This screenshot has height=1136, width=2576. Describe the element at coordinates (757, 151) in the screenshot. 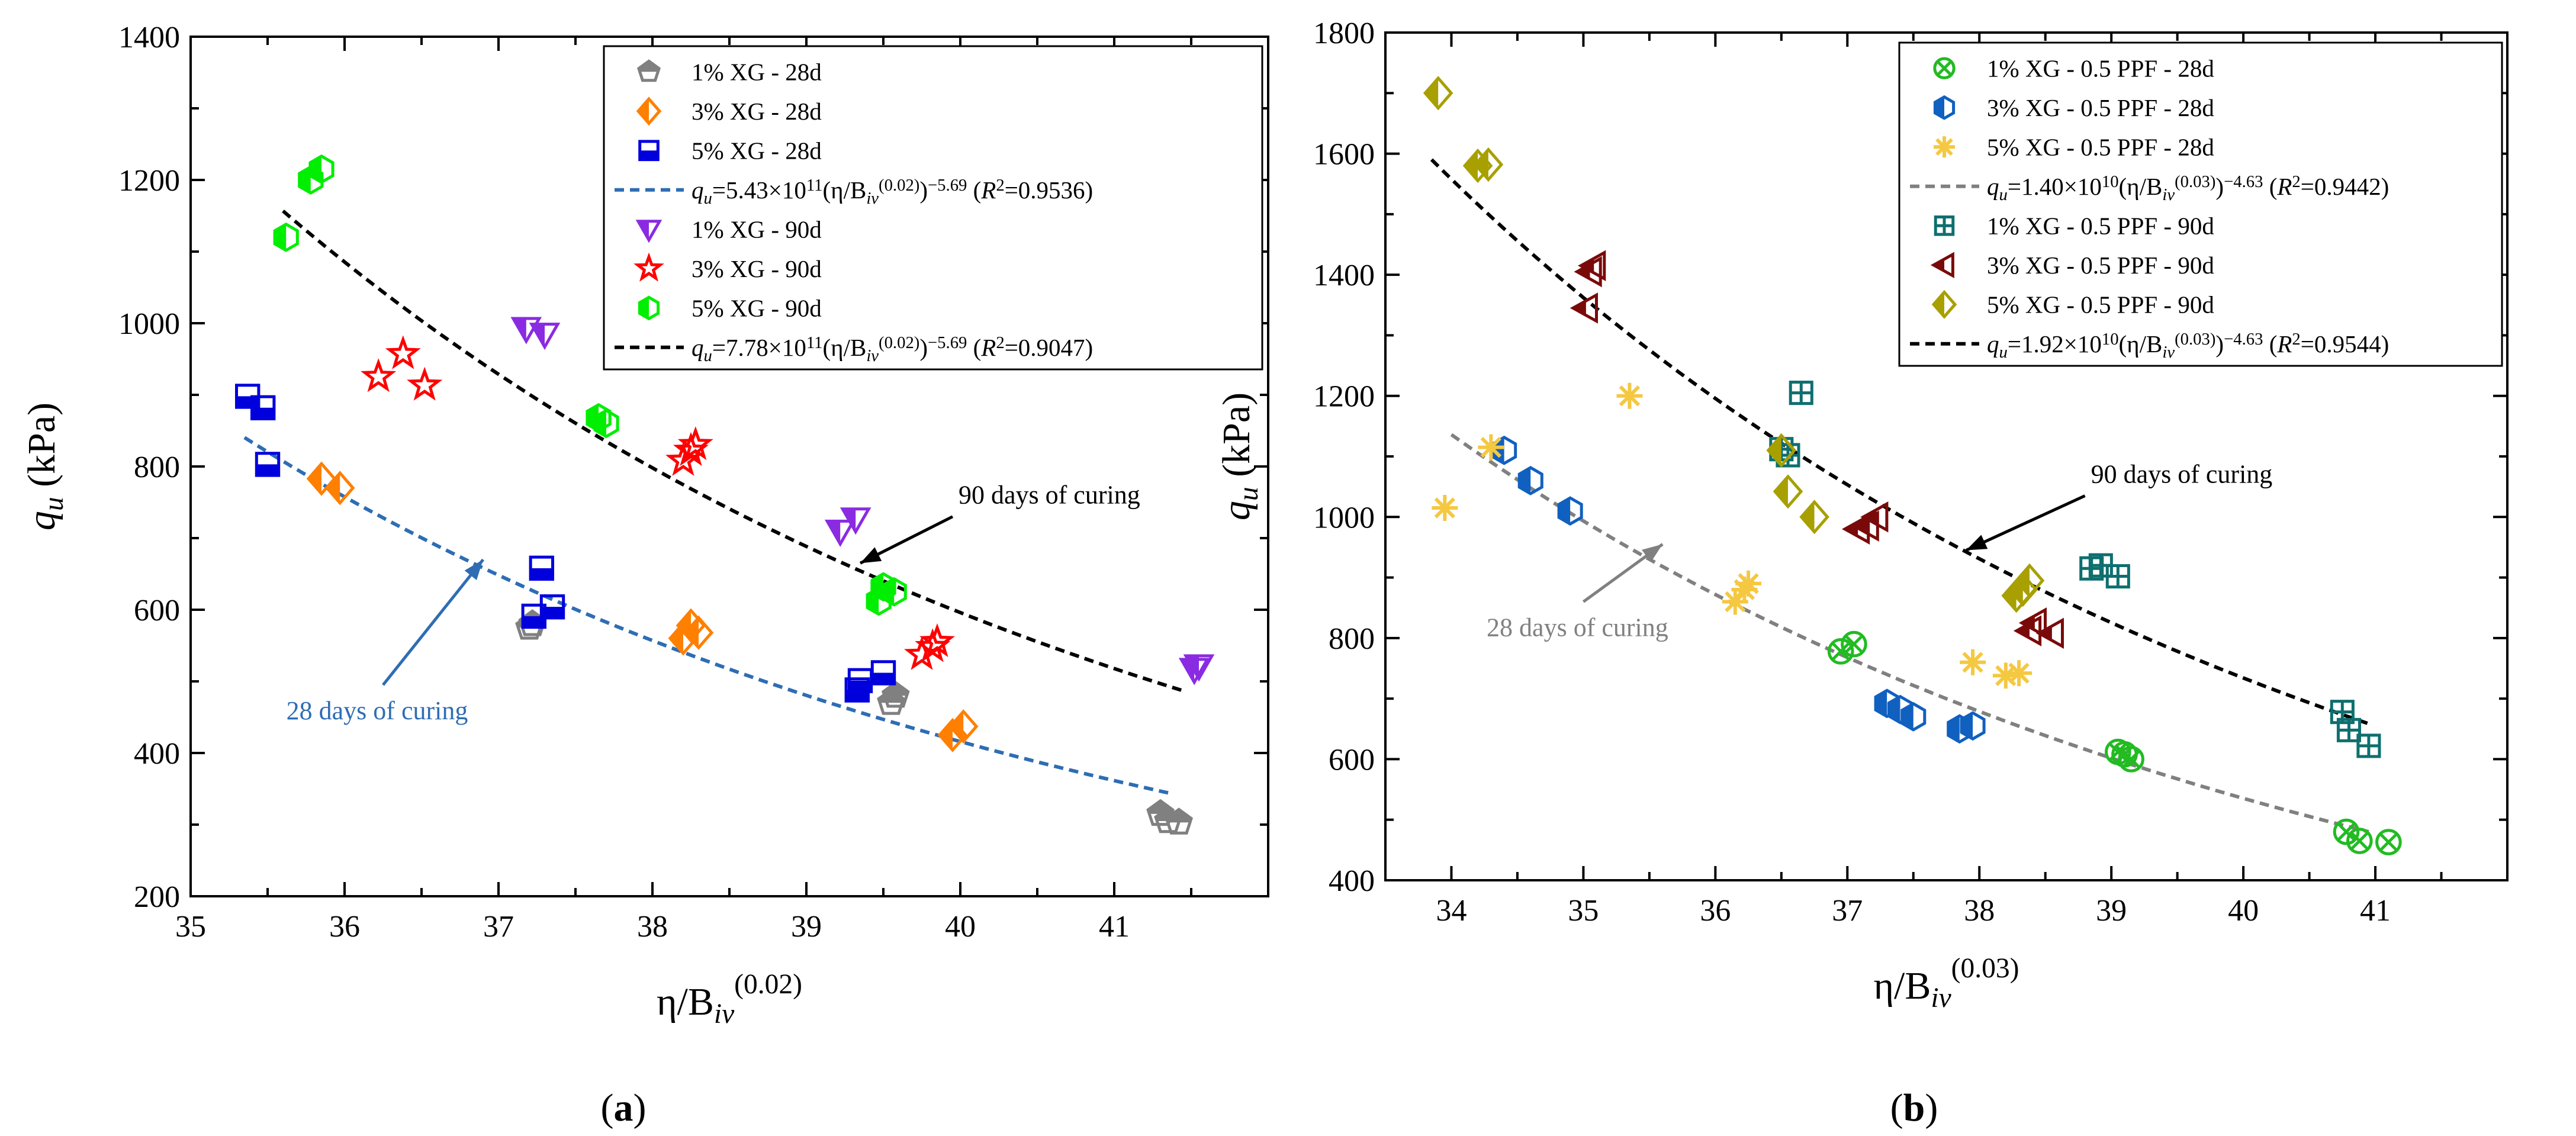

I see `legend-entry: 5% XG - 28d` at that location.